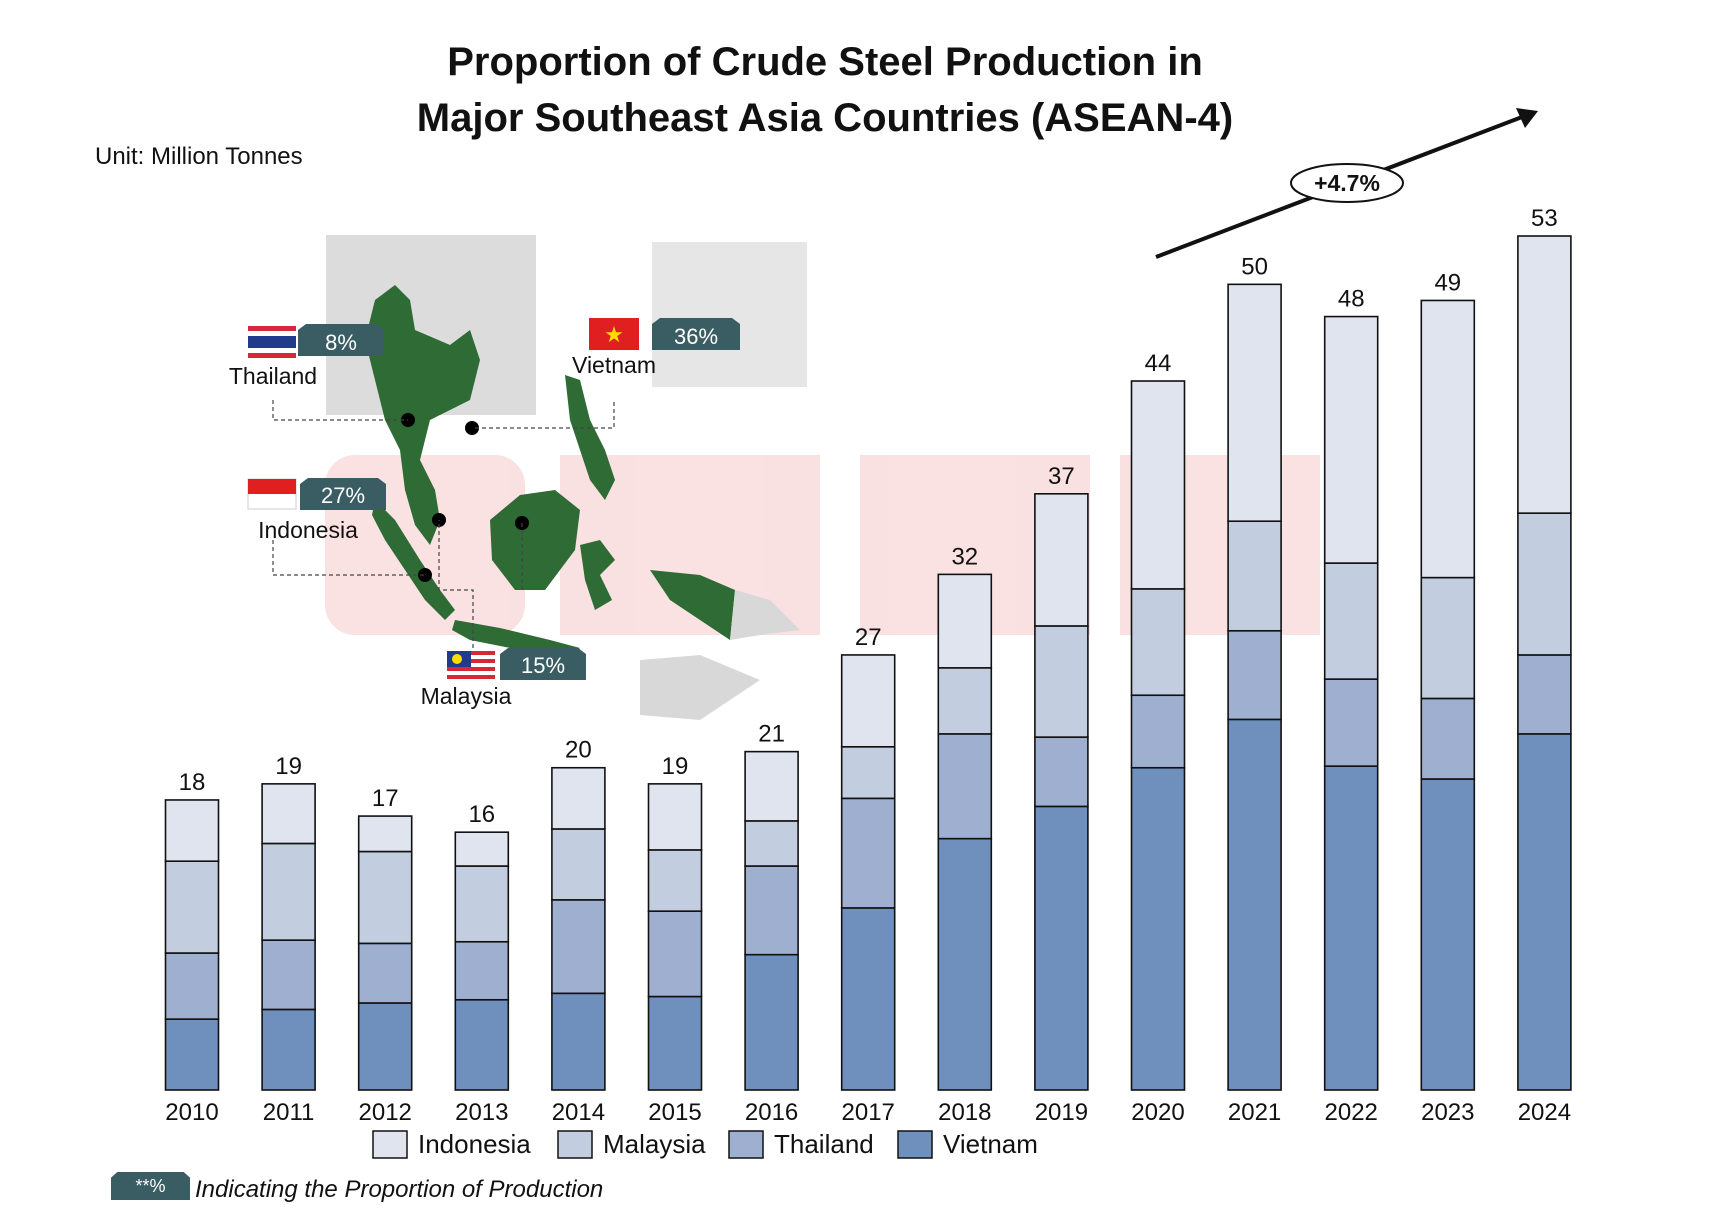 This screenshot has width=1709, height=1232. Describe the element at coordinates (868, 637) in the screenshot. I see `total-label-2017: 27` at that location.